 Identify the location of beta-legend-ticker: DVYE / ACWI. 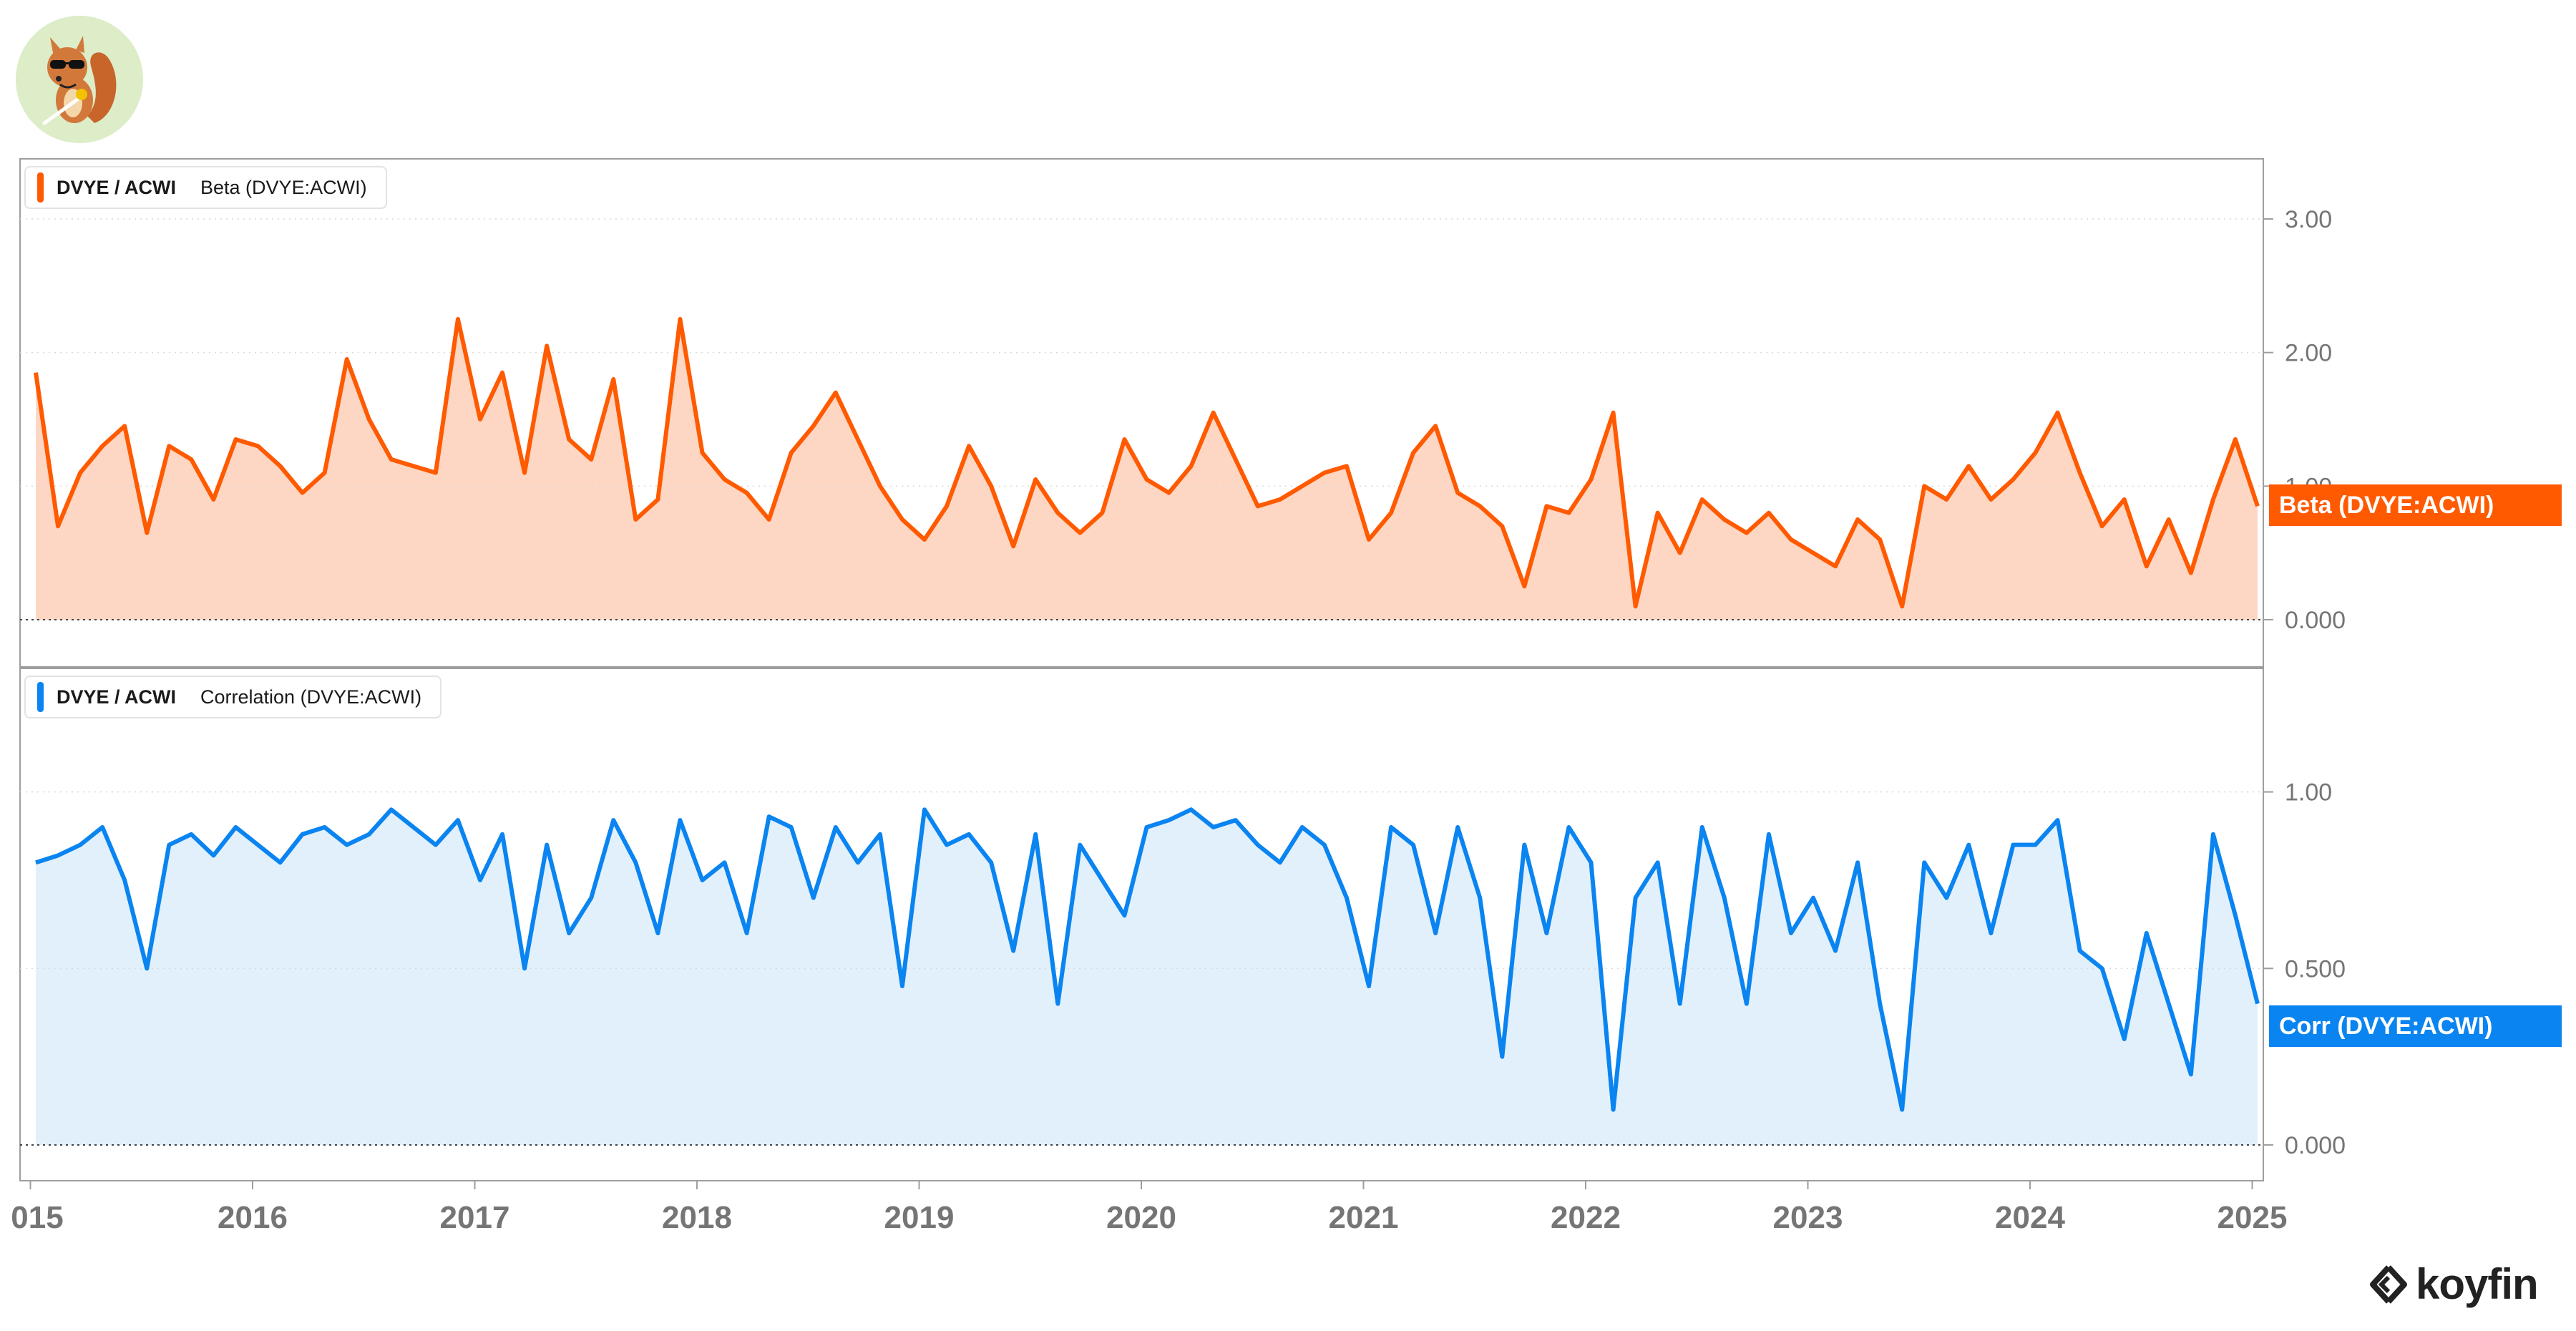
(117, 187).